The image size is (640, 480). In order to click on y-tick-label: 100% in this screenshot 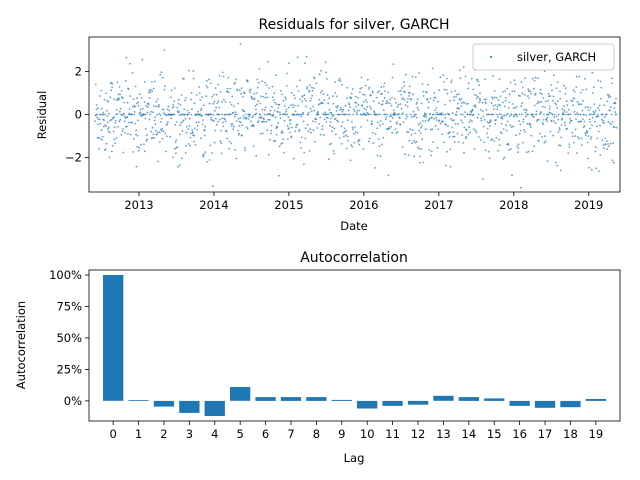, I will do `click(65, 275)`.